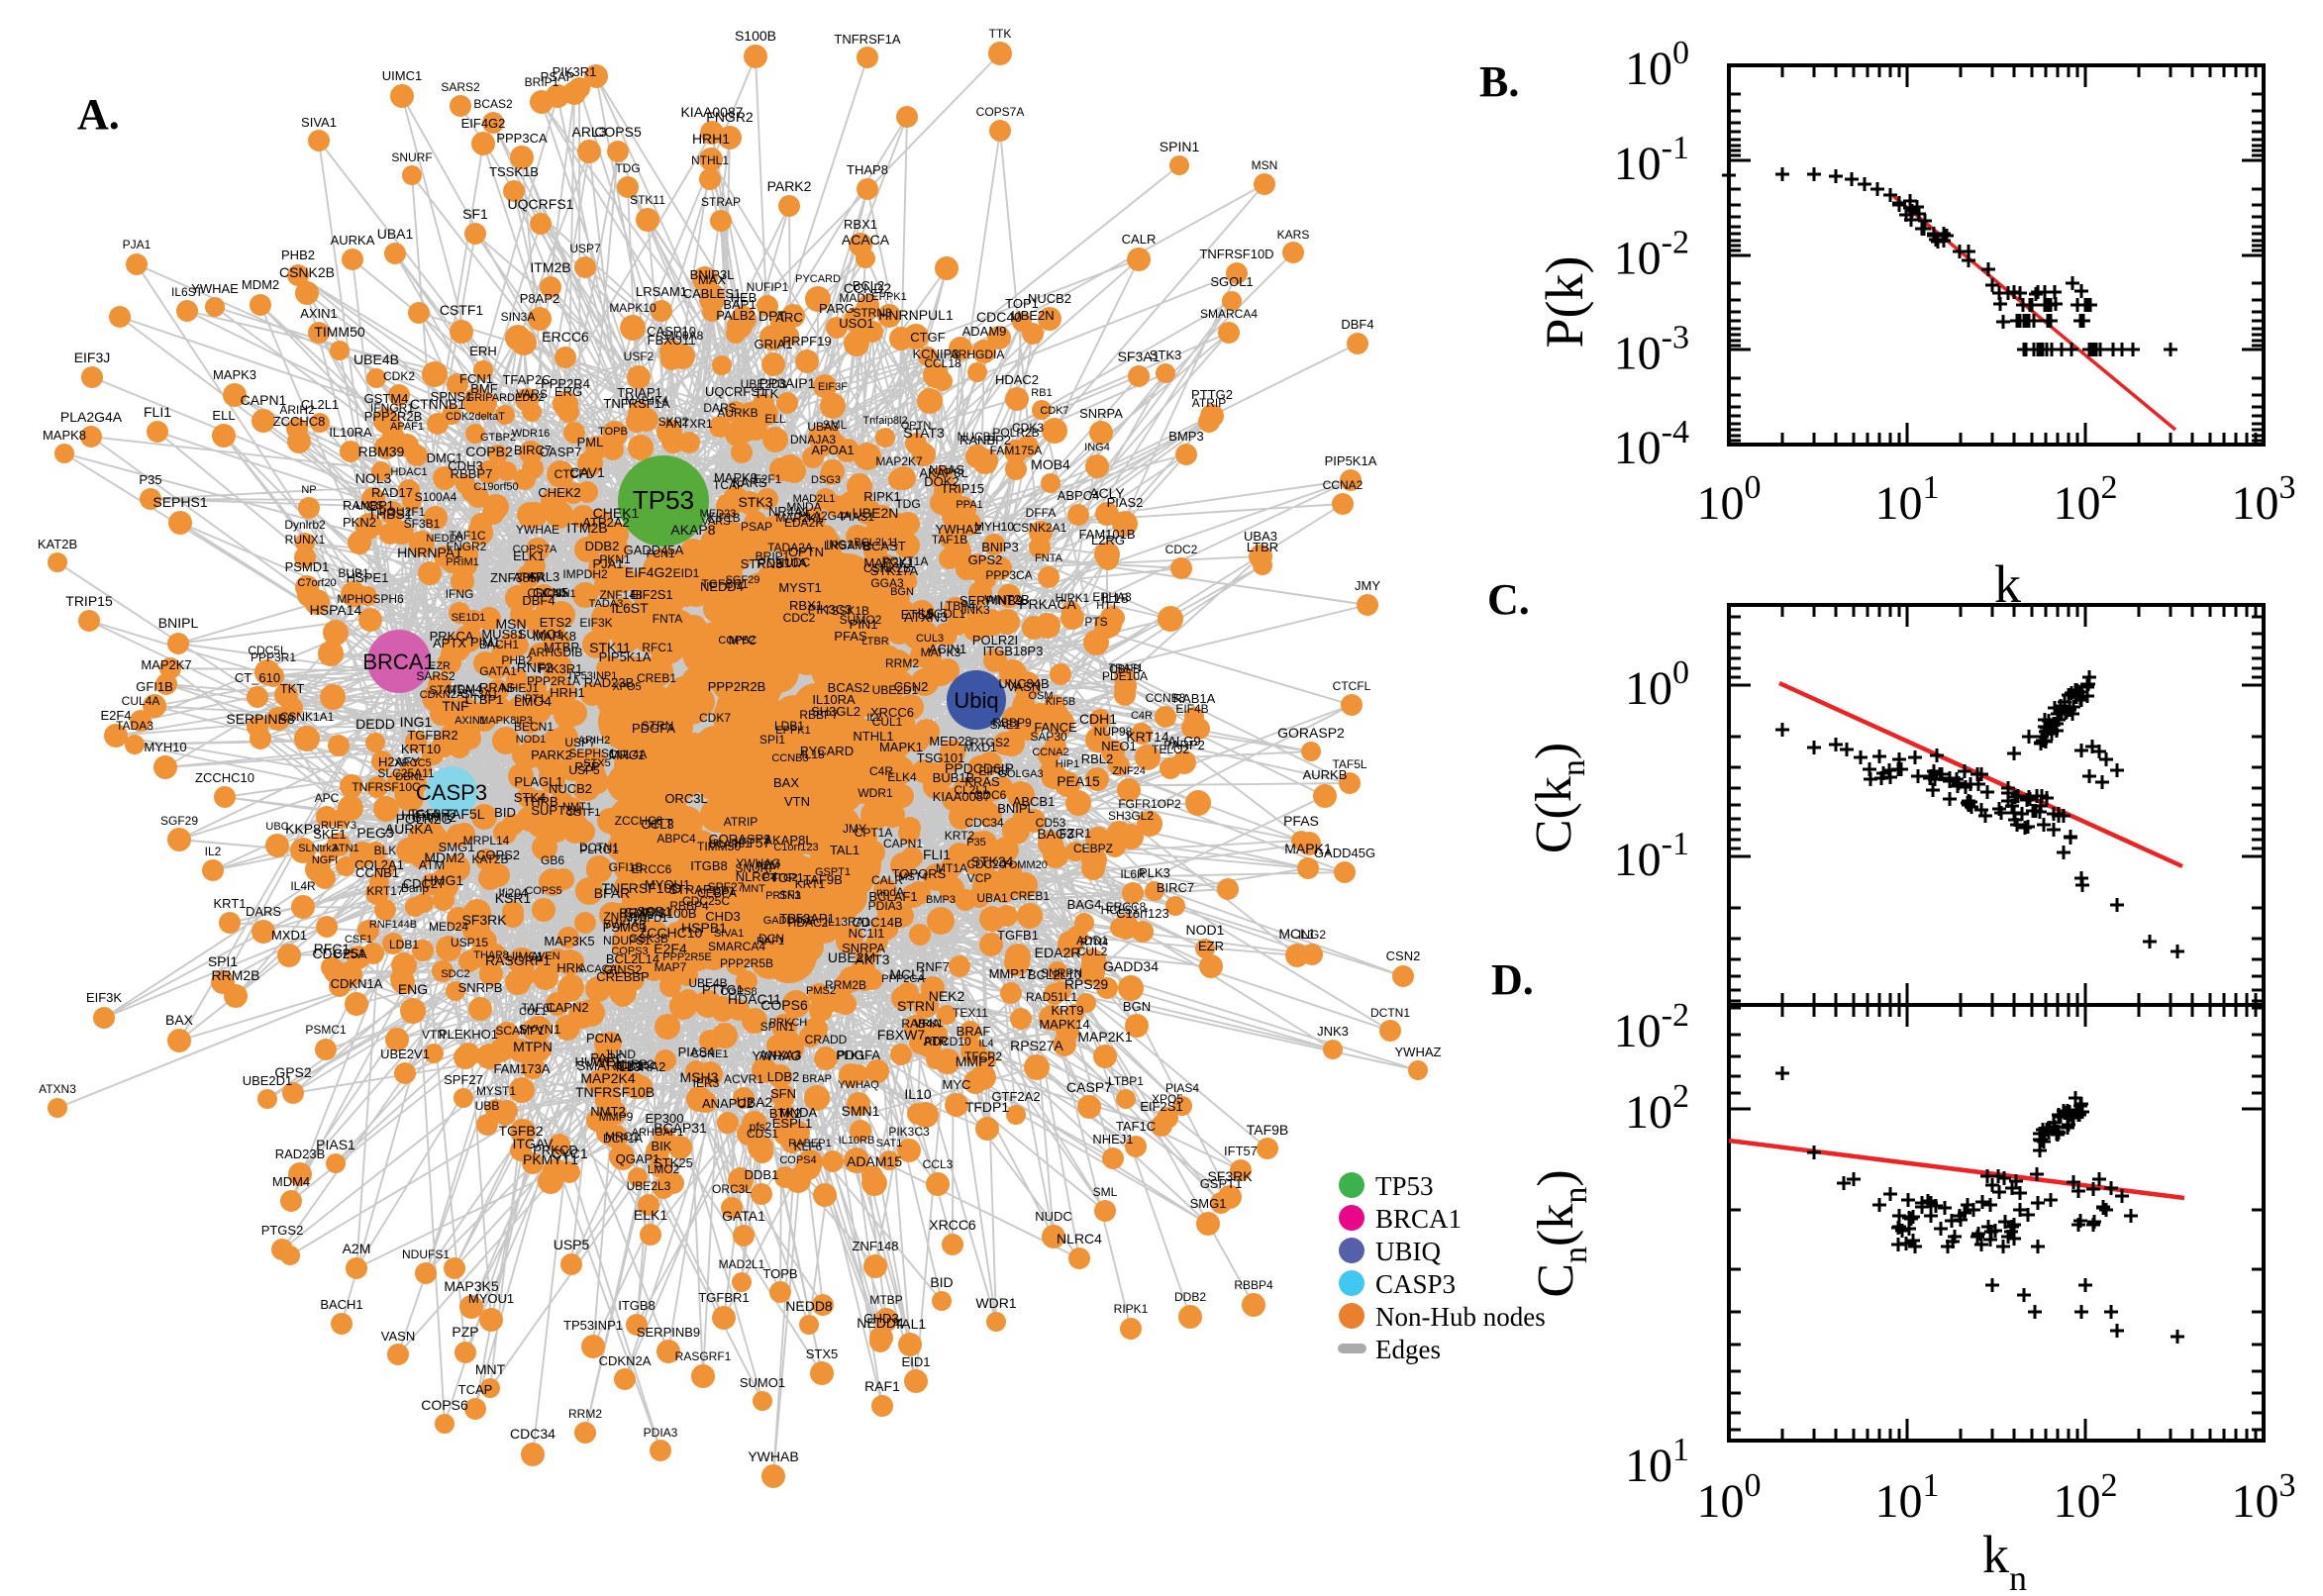 The height and width of the screenshot is (1596, 2323). What do you see at coordinates (150, 480) in the screenshot?
I see `svg-text: P35` at bounding box center [150, 480].